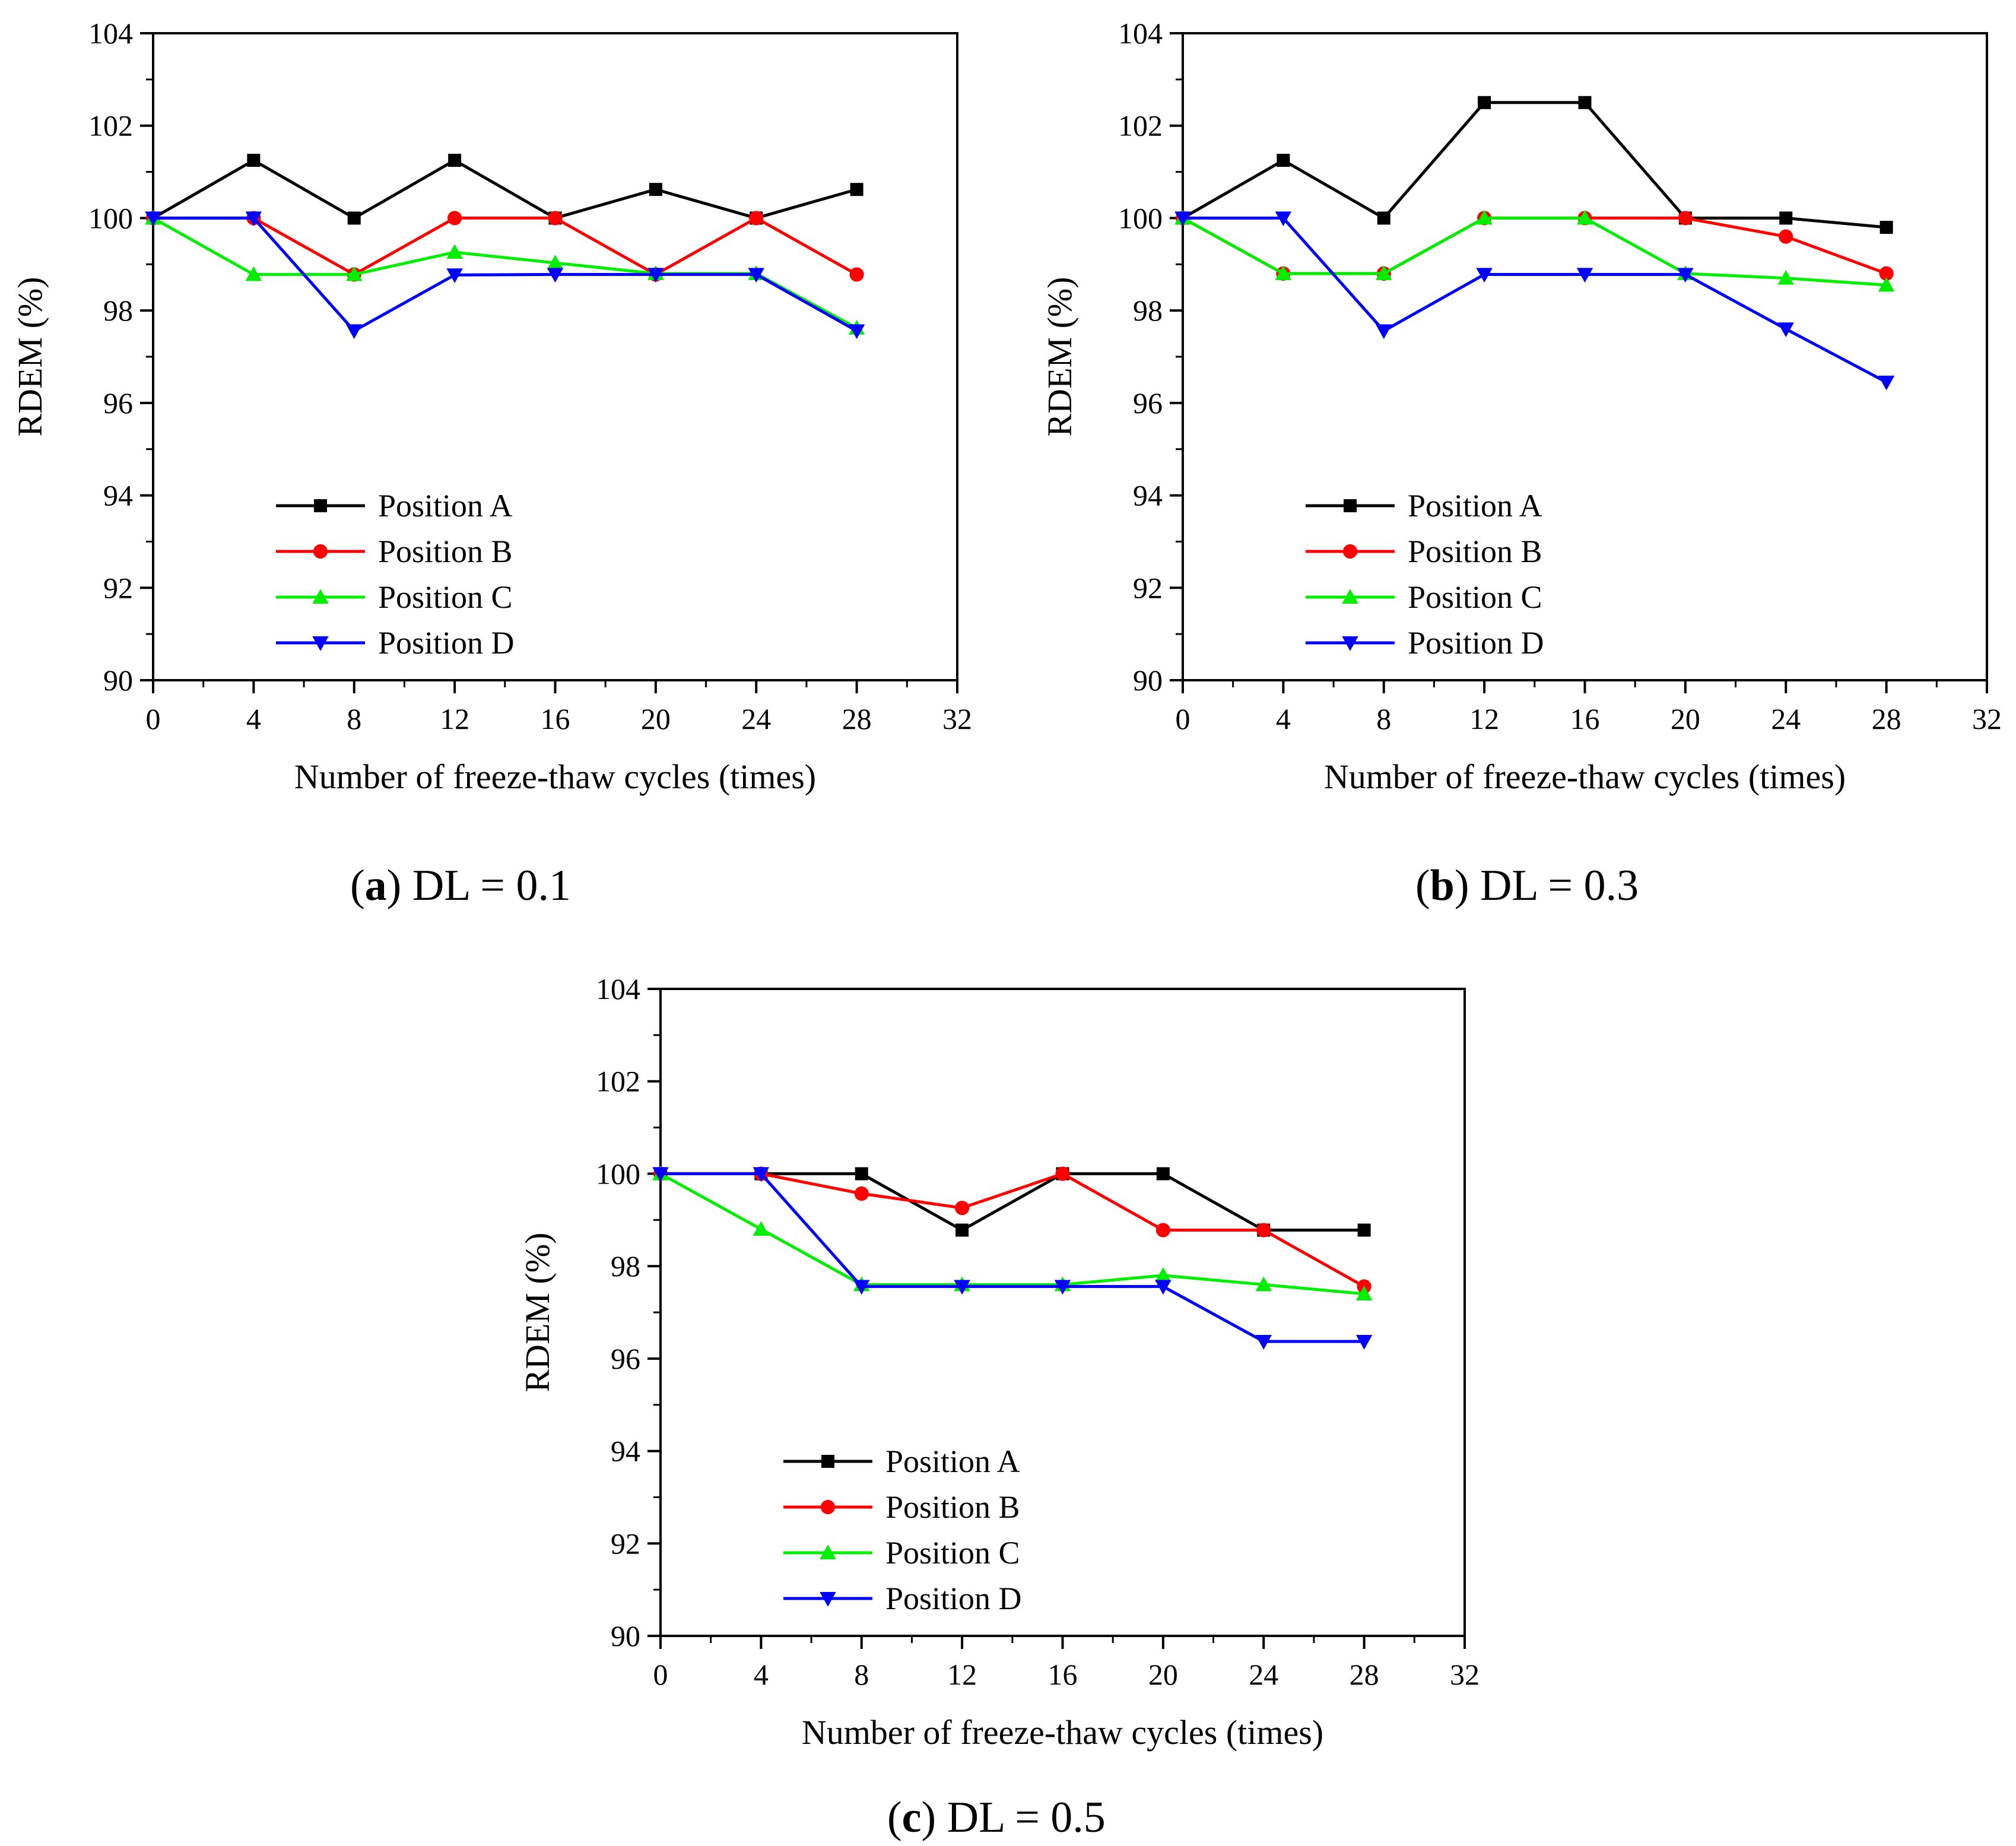 This screenshot has height=1846, width=2016. I want to click on chart-c-x-tick-label: 16, so click(1063, 1675).